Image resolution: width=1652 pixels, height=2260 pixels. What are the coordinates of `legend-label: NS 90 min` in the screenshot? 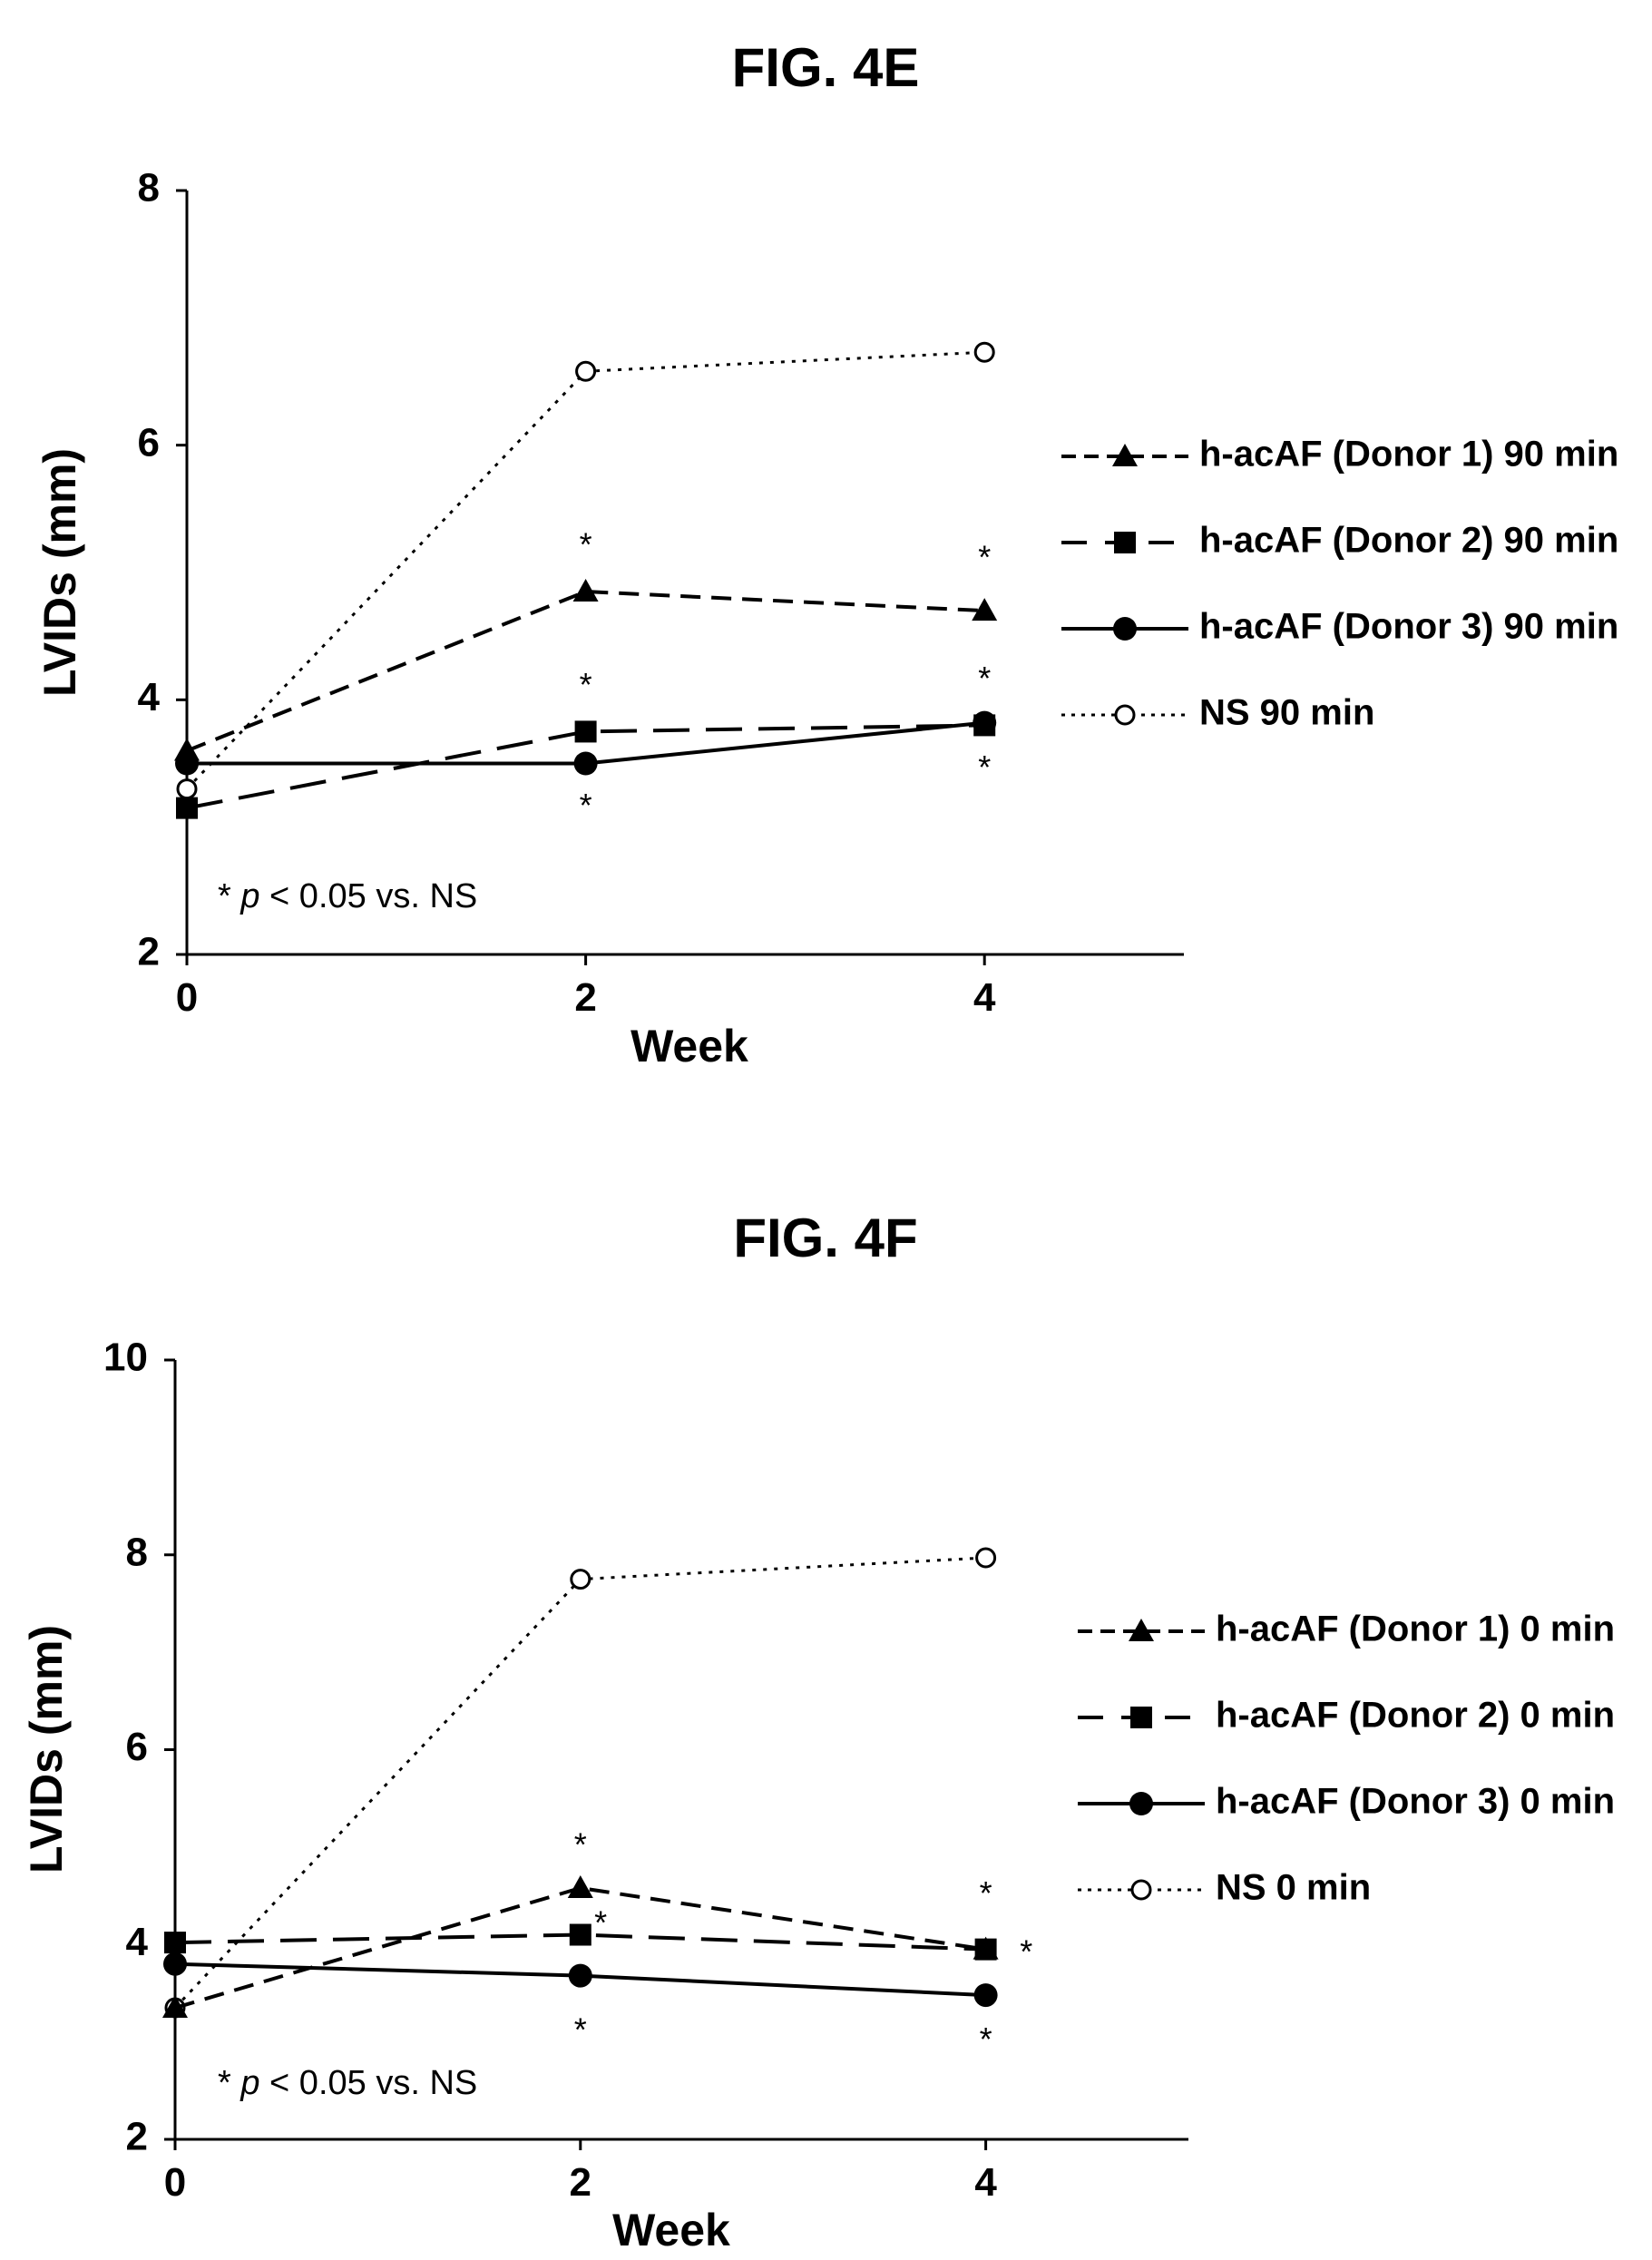 It's located at (1286, 713).